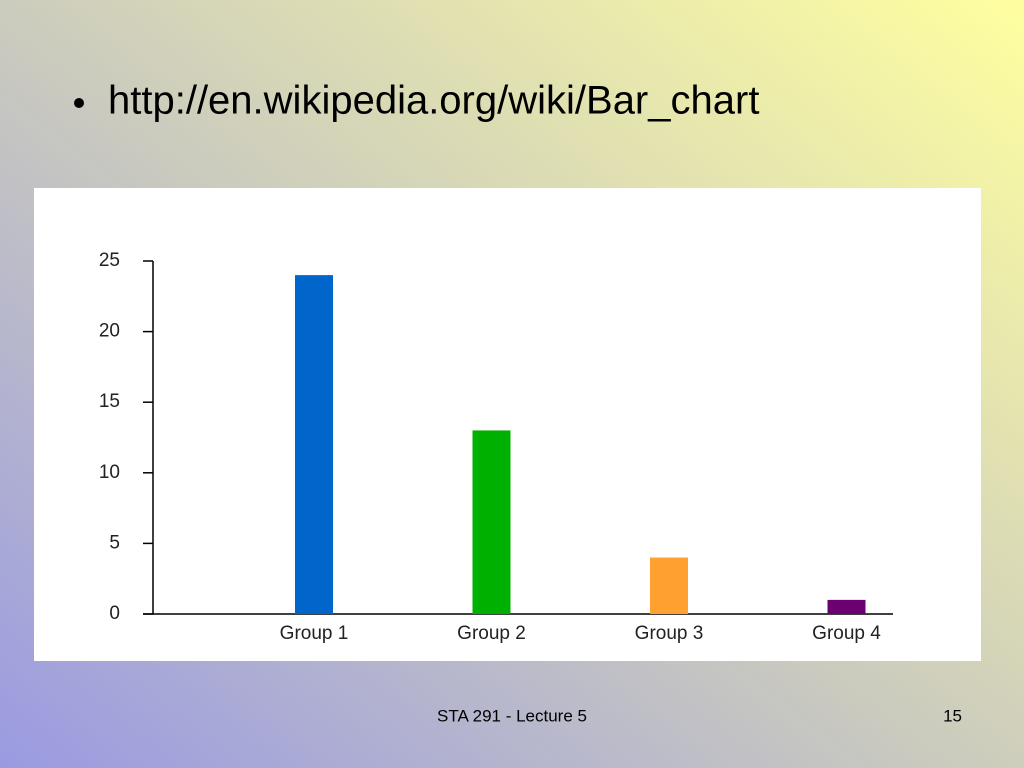 Image resolution: width=1024 pixels, height=768 pixels. What do you see at coordinates (512, 715) in the screenshot?
I see `footer: STA 291 - Lecture 5` at bounding box center [512, 715].